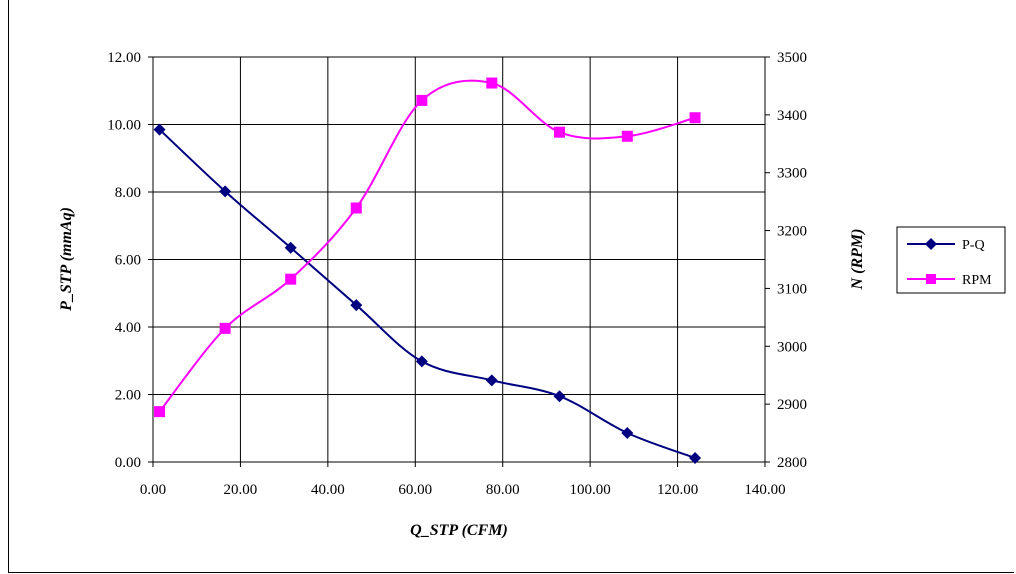 This screenshot has height=574, width=1016. What do you see at coordinates (415, 490) in the screenshot?
I see `x-tick-label: 60.00` at bounding box center [415, 490].